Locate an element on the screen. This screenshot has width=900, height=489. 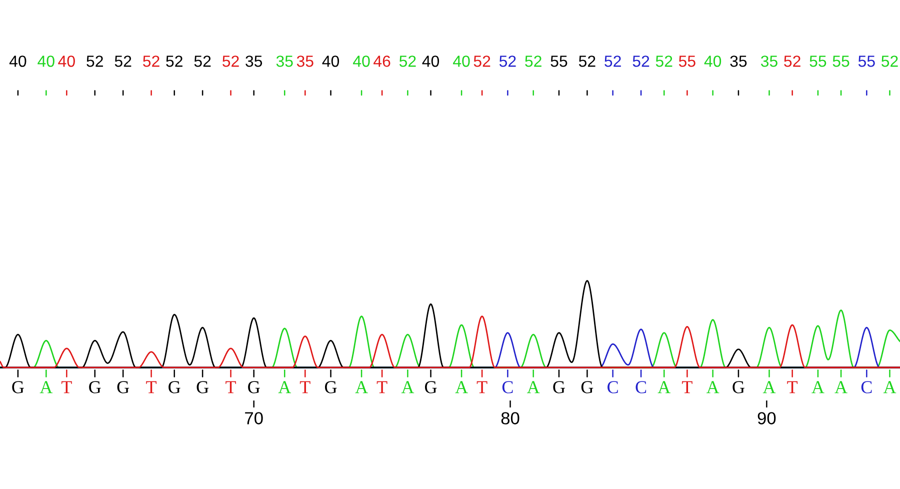
text: 46 is located at coordinates (382, 61).